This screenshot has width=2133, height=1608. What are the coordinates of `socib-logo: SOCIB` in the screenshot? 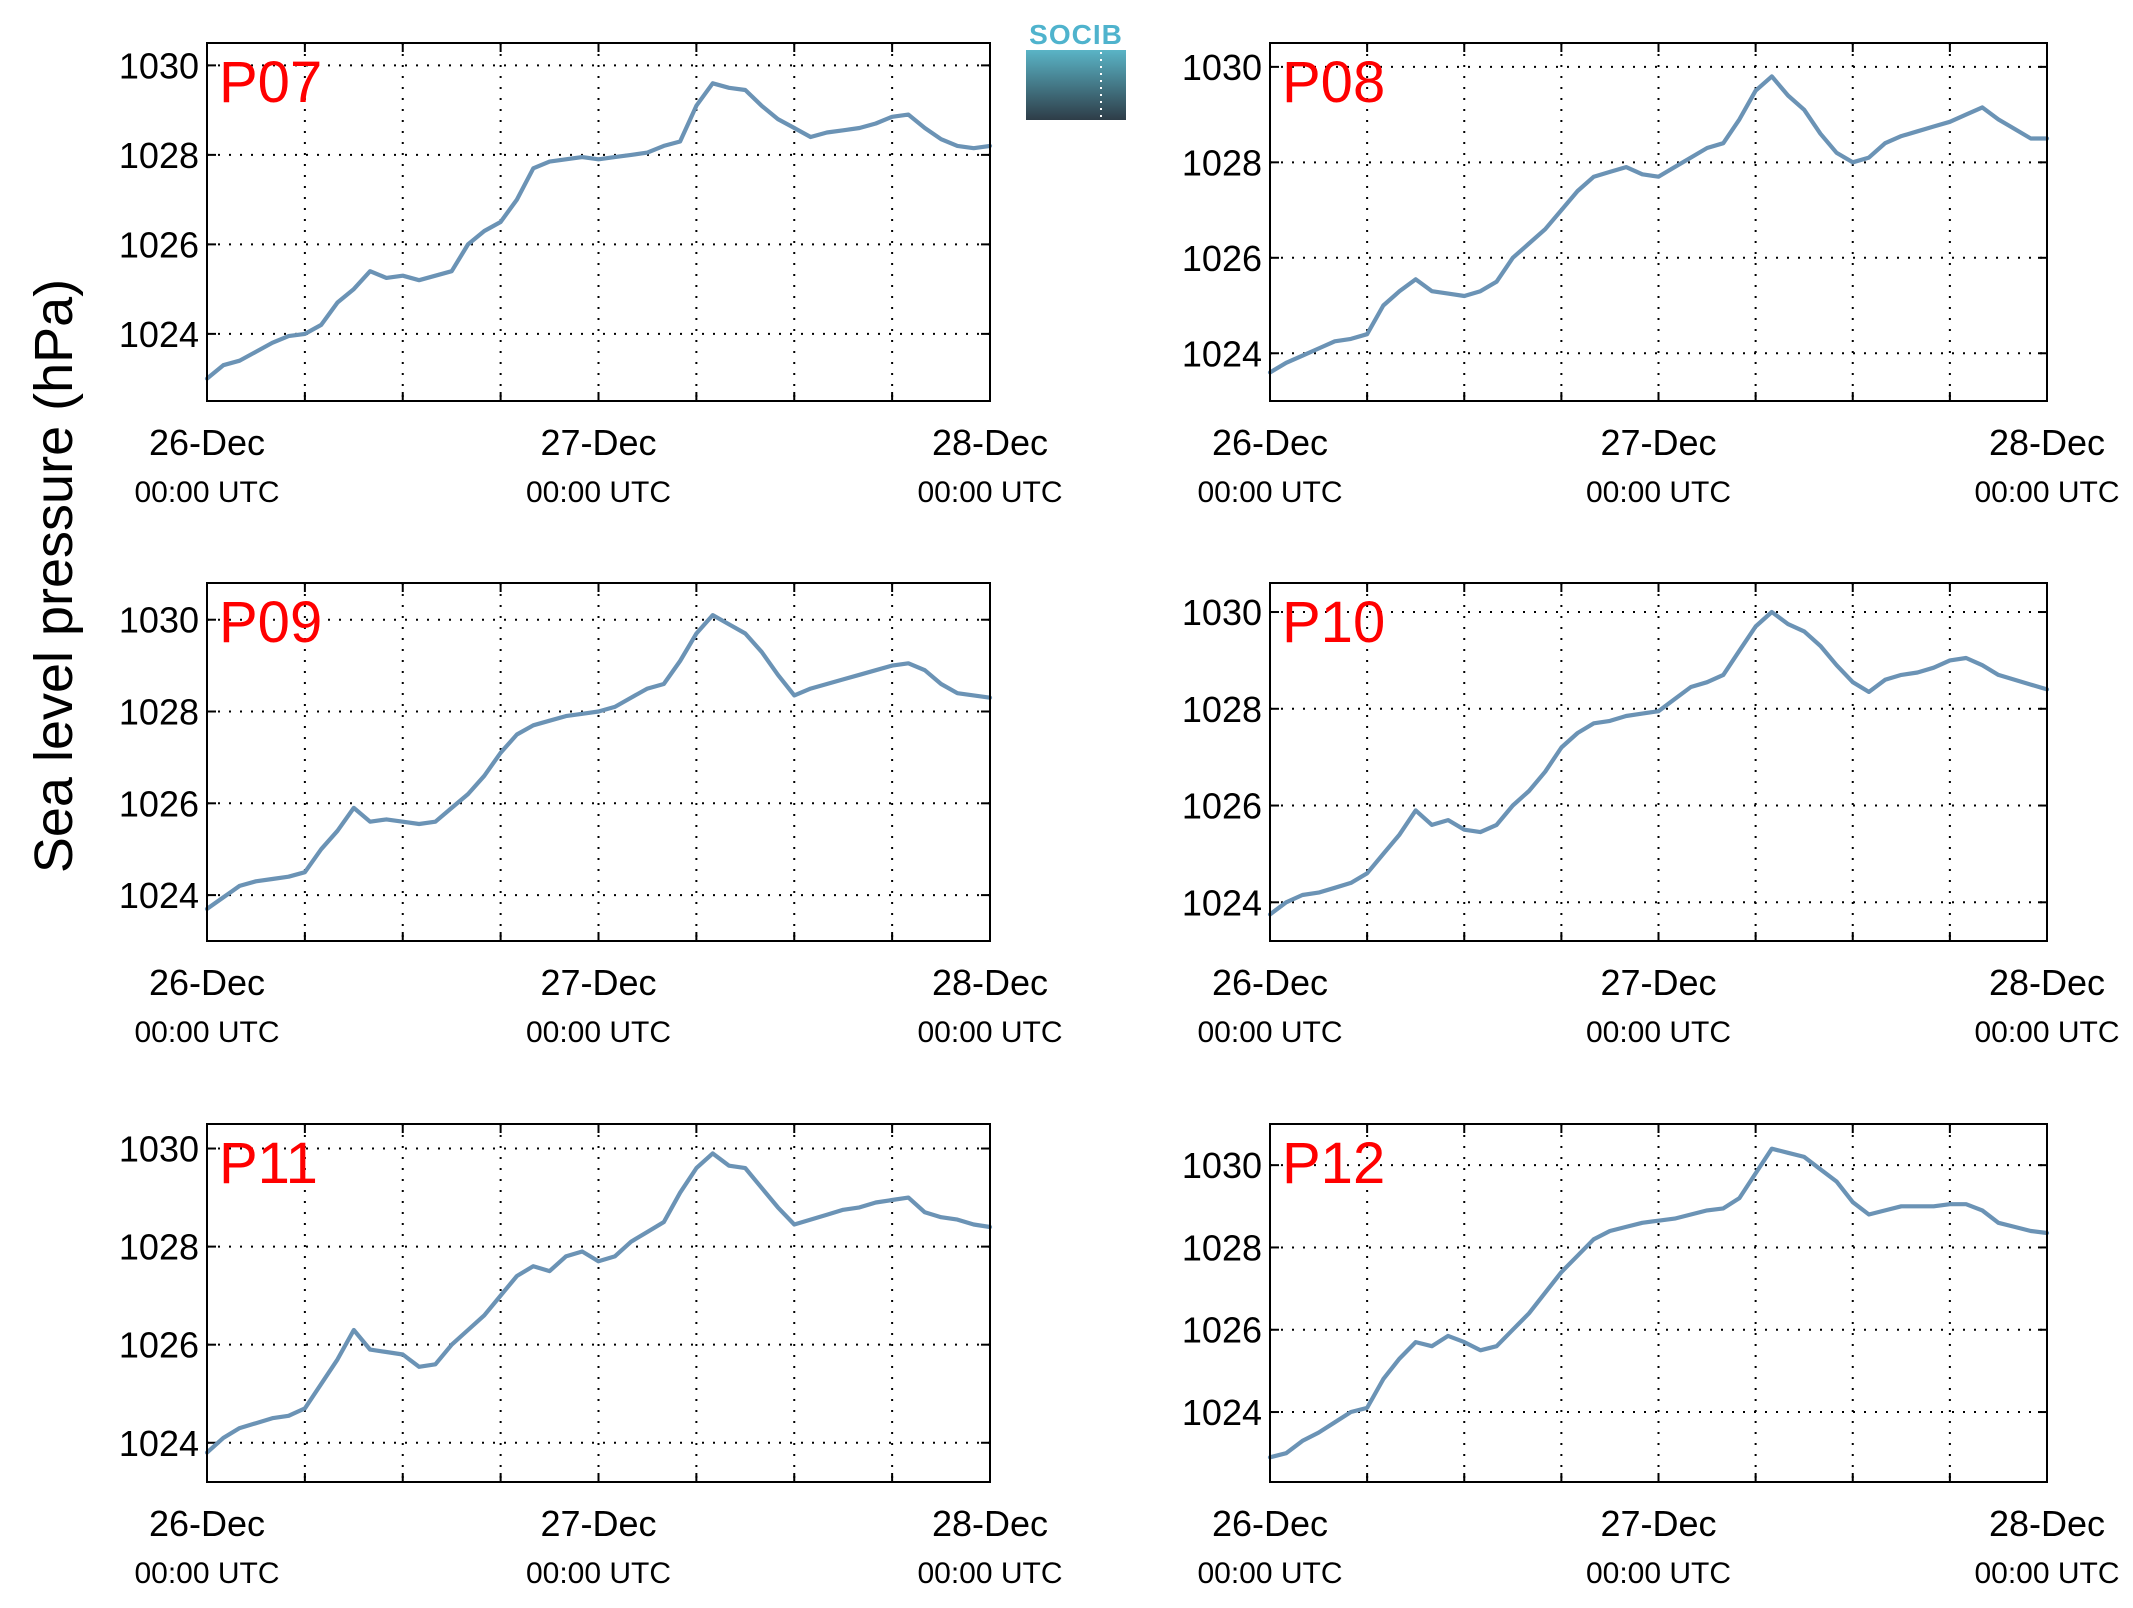 It's located at (1076, 69).